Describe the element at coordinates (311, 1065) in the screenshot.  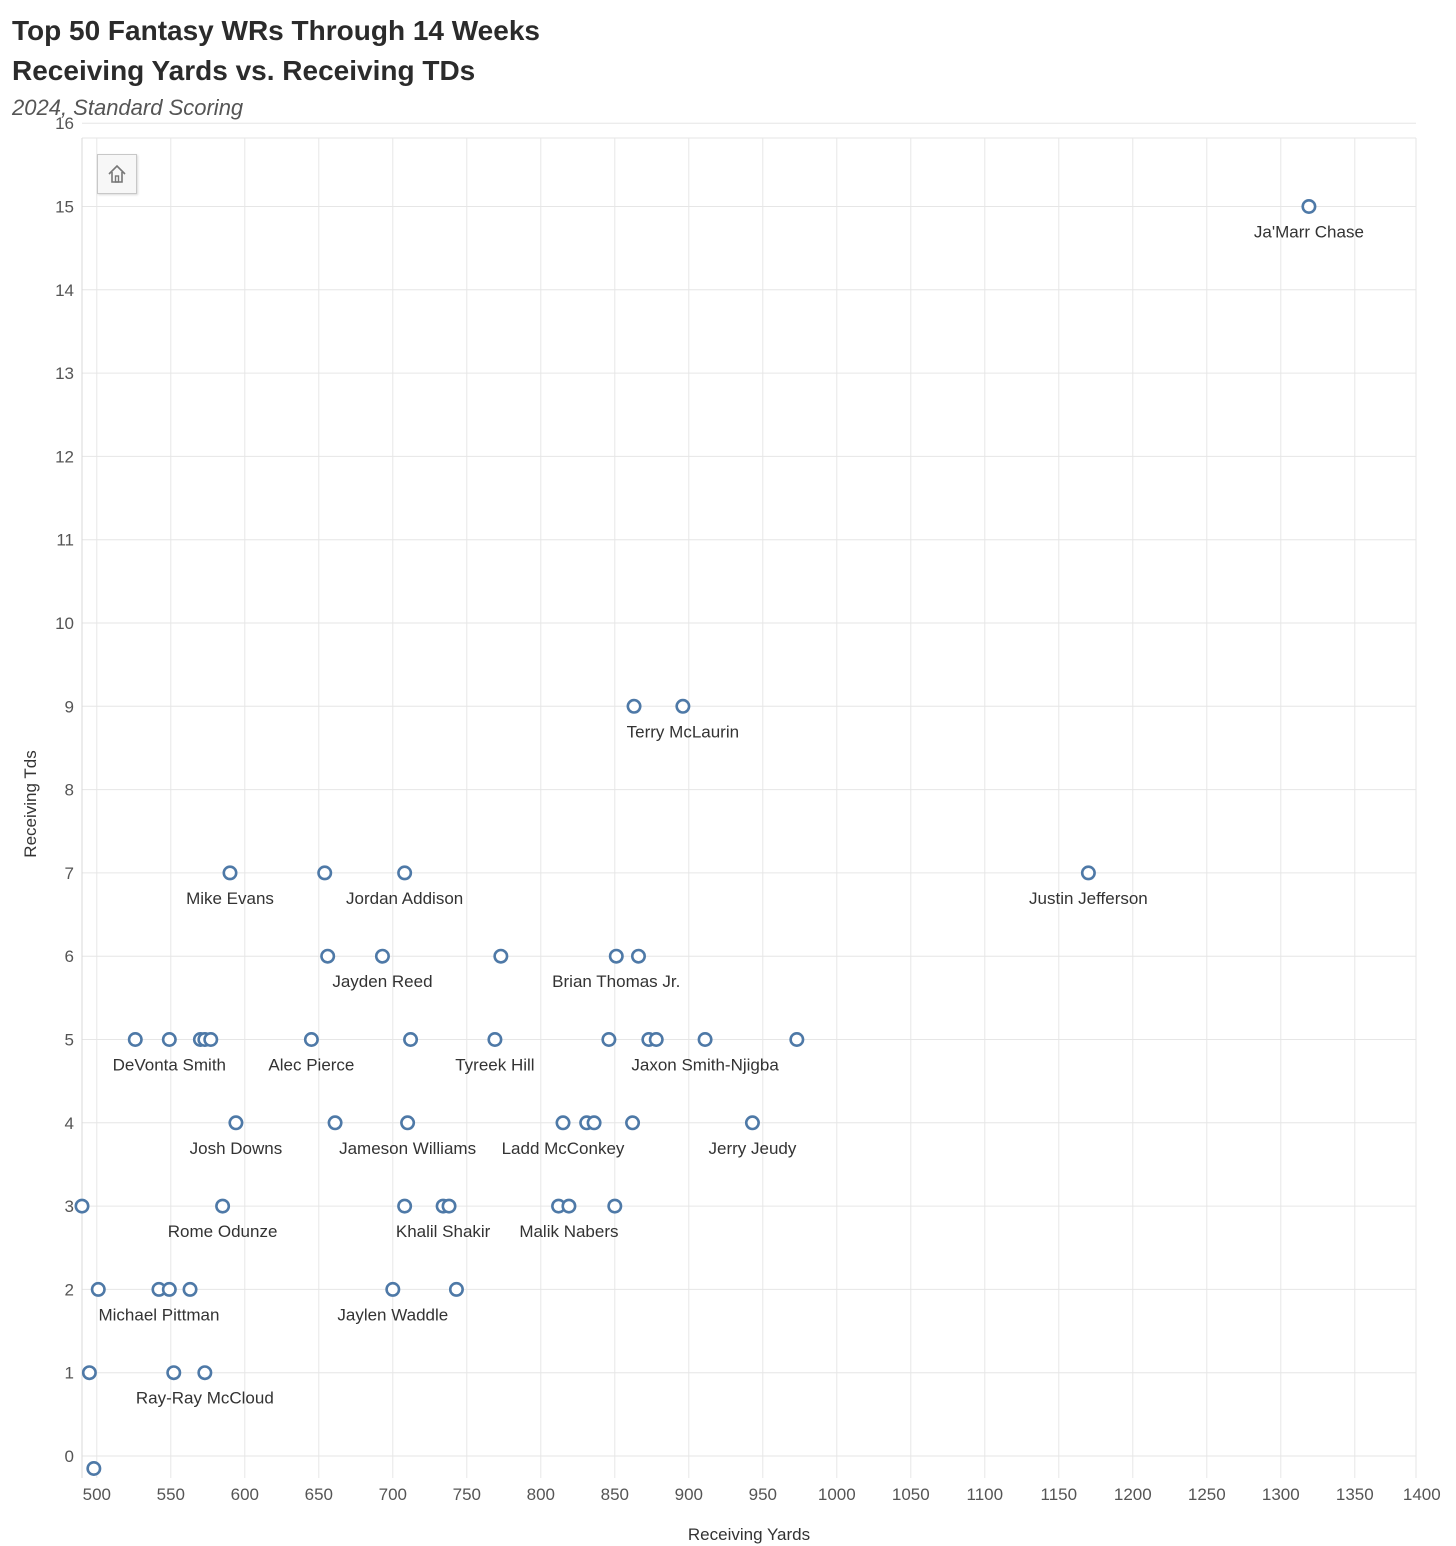
I see `point-label: Alec Pierce` at that location.